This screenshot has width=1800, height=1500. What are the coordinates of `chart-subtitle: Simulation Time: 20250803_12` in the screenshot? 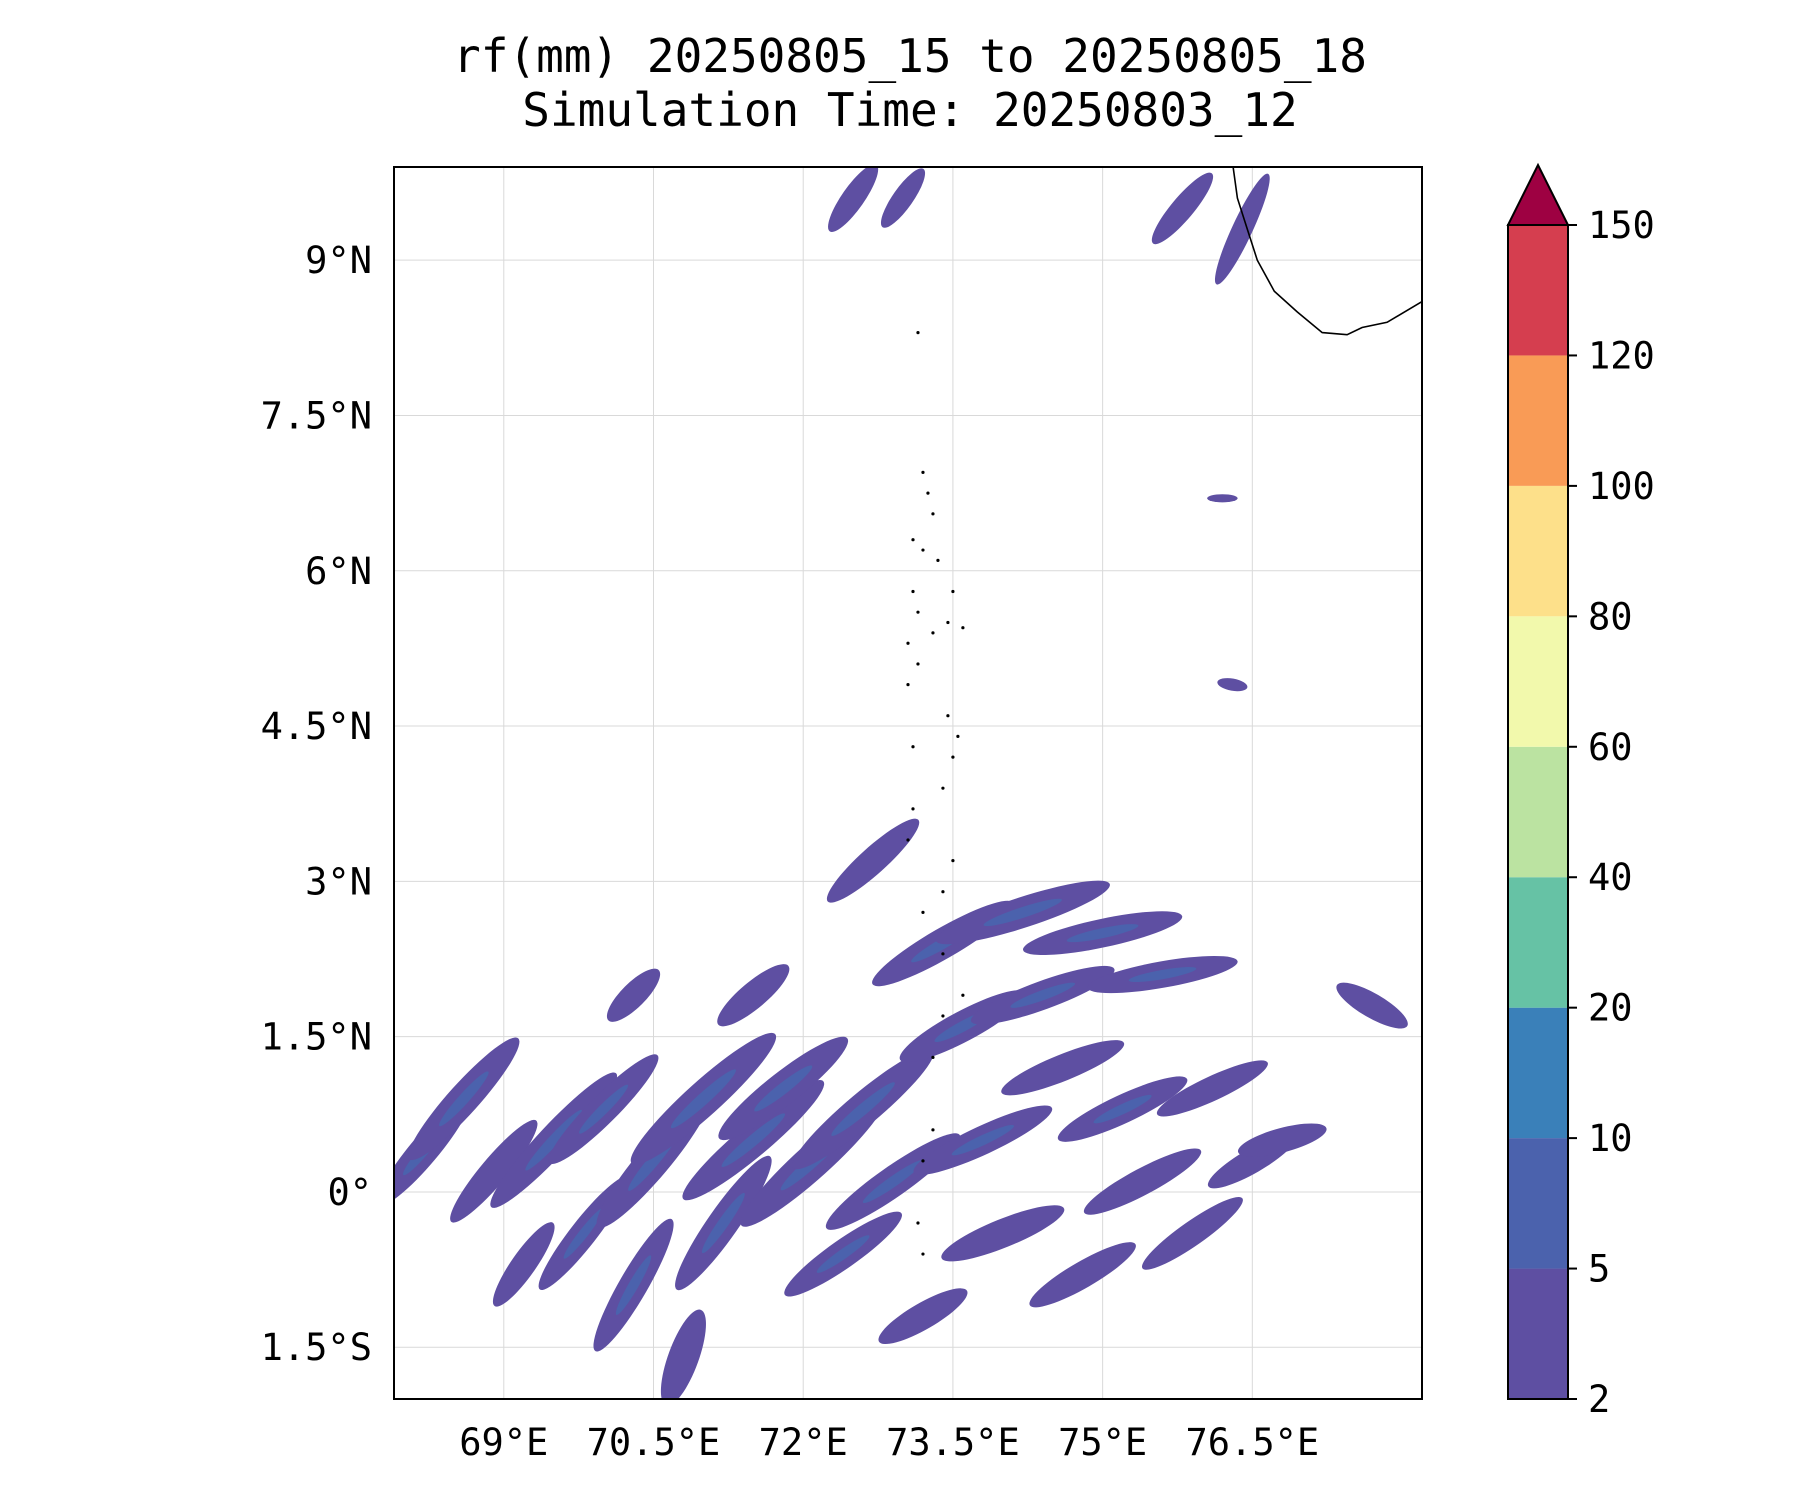 It's located at (909, 110).